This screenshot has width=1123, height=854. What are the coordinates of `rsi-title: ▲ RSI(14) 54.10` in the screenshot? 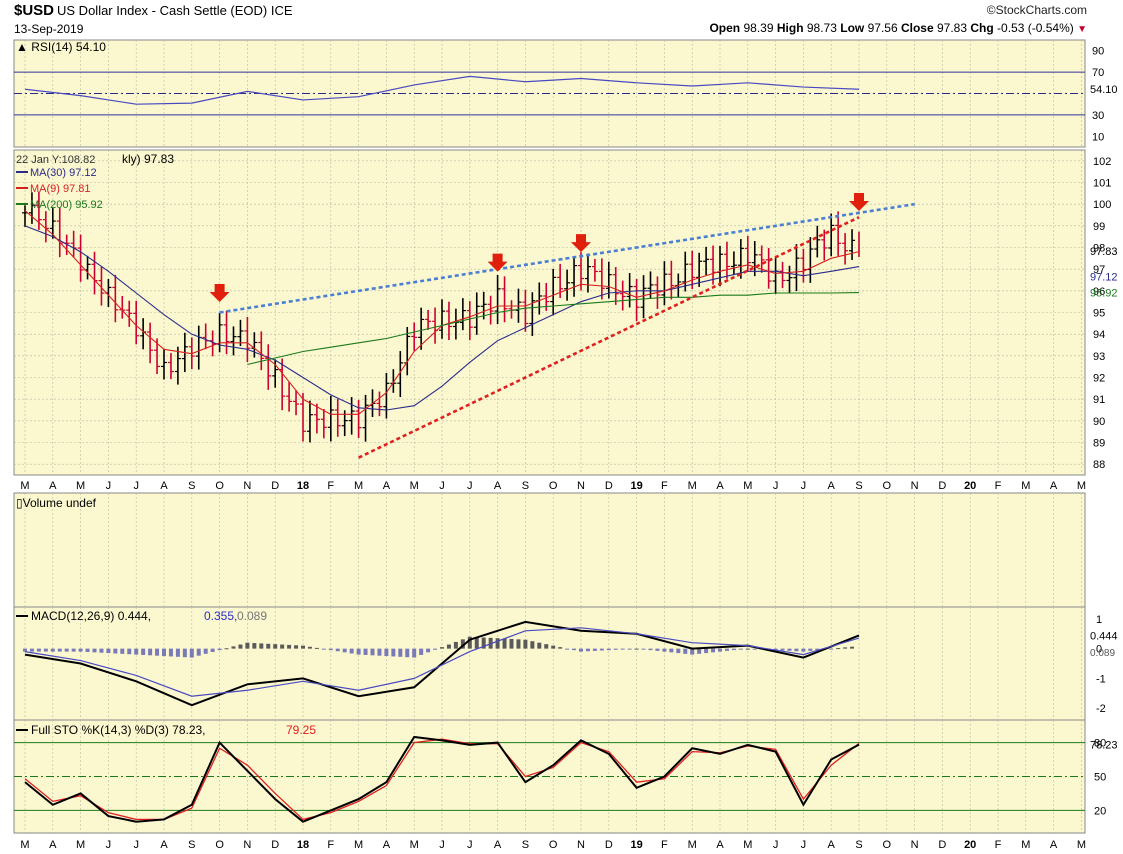 It's located at (61, 47).